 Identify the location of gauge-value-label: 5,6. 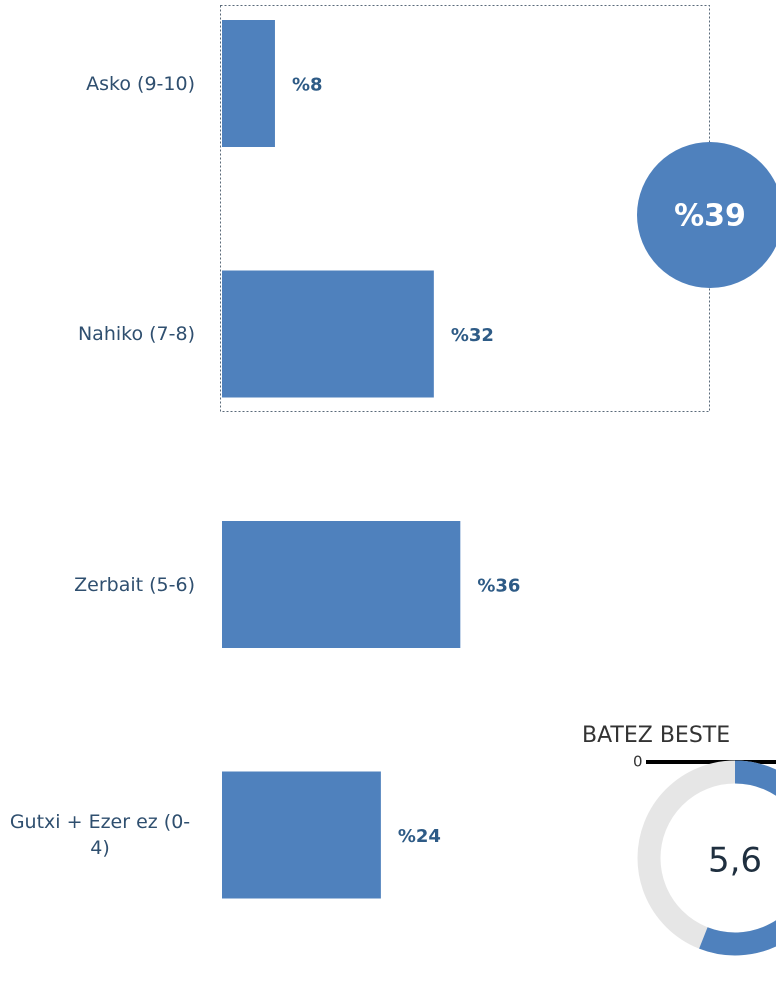
(735, 861).